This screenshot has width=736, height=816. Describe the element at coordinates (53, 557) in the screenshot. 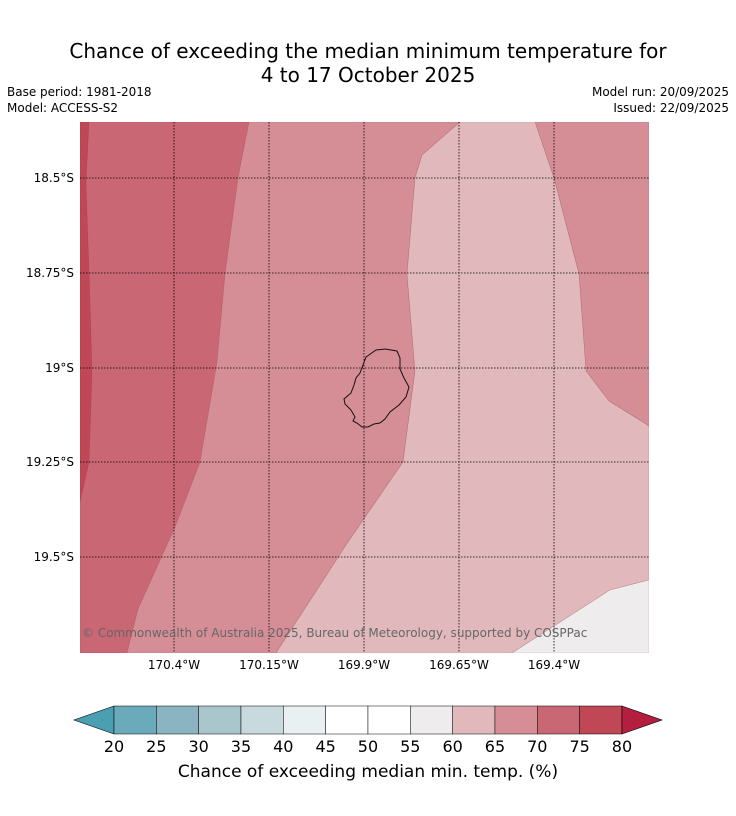

I see `lat-label-19-5: 19.5°S` at that location.